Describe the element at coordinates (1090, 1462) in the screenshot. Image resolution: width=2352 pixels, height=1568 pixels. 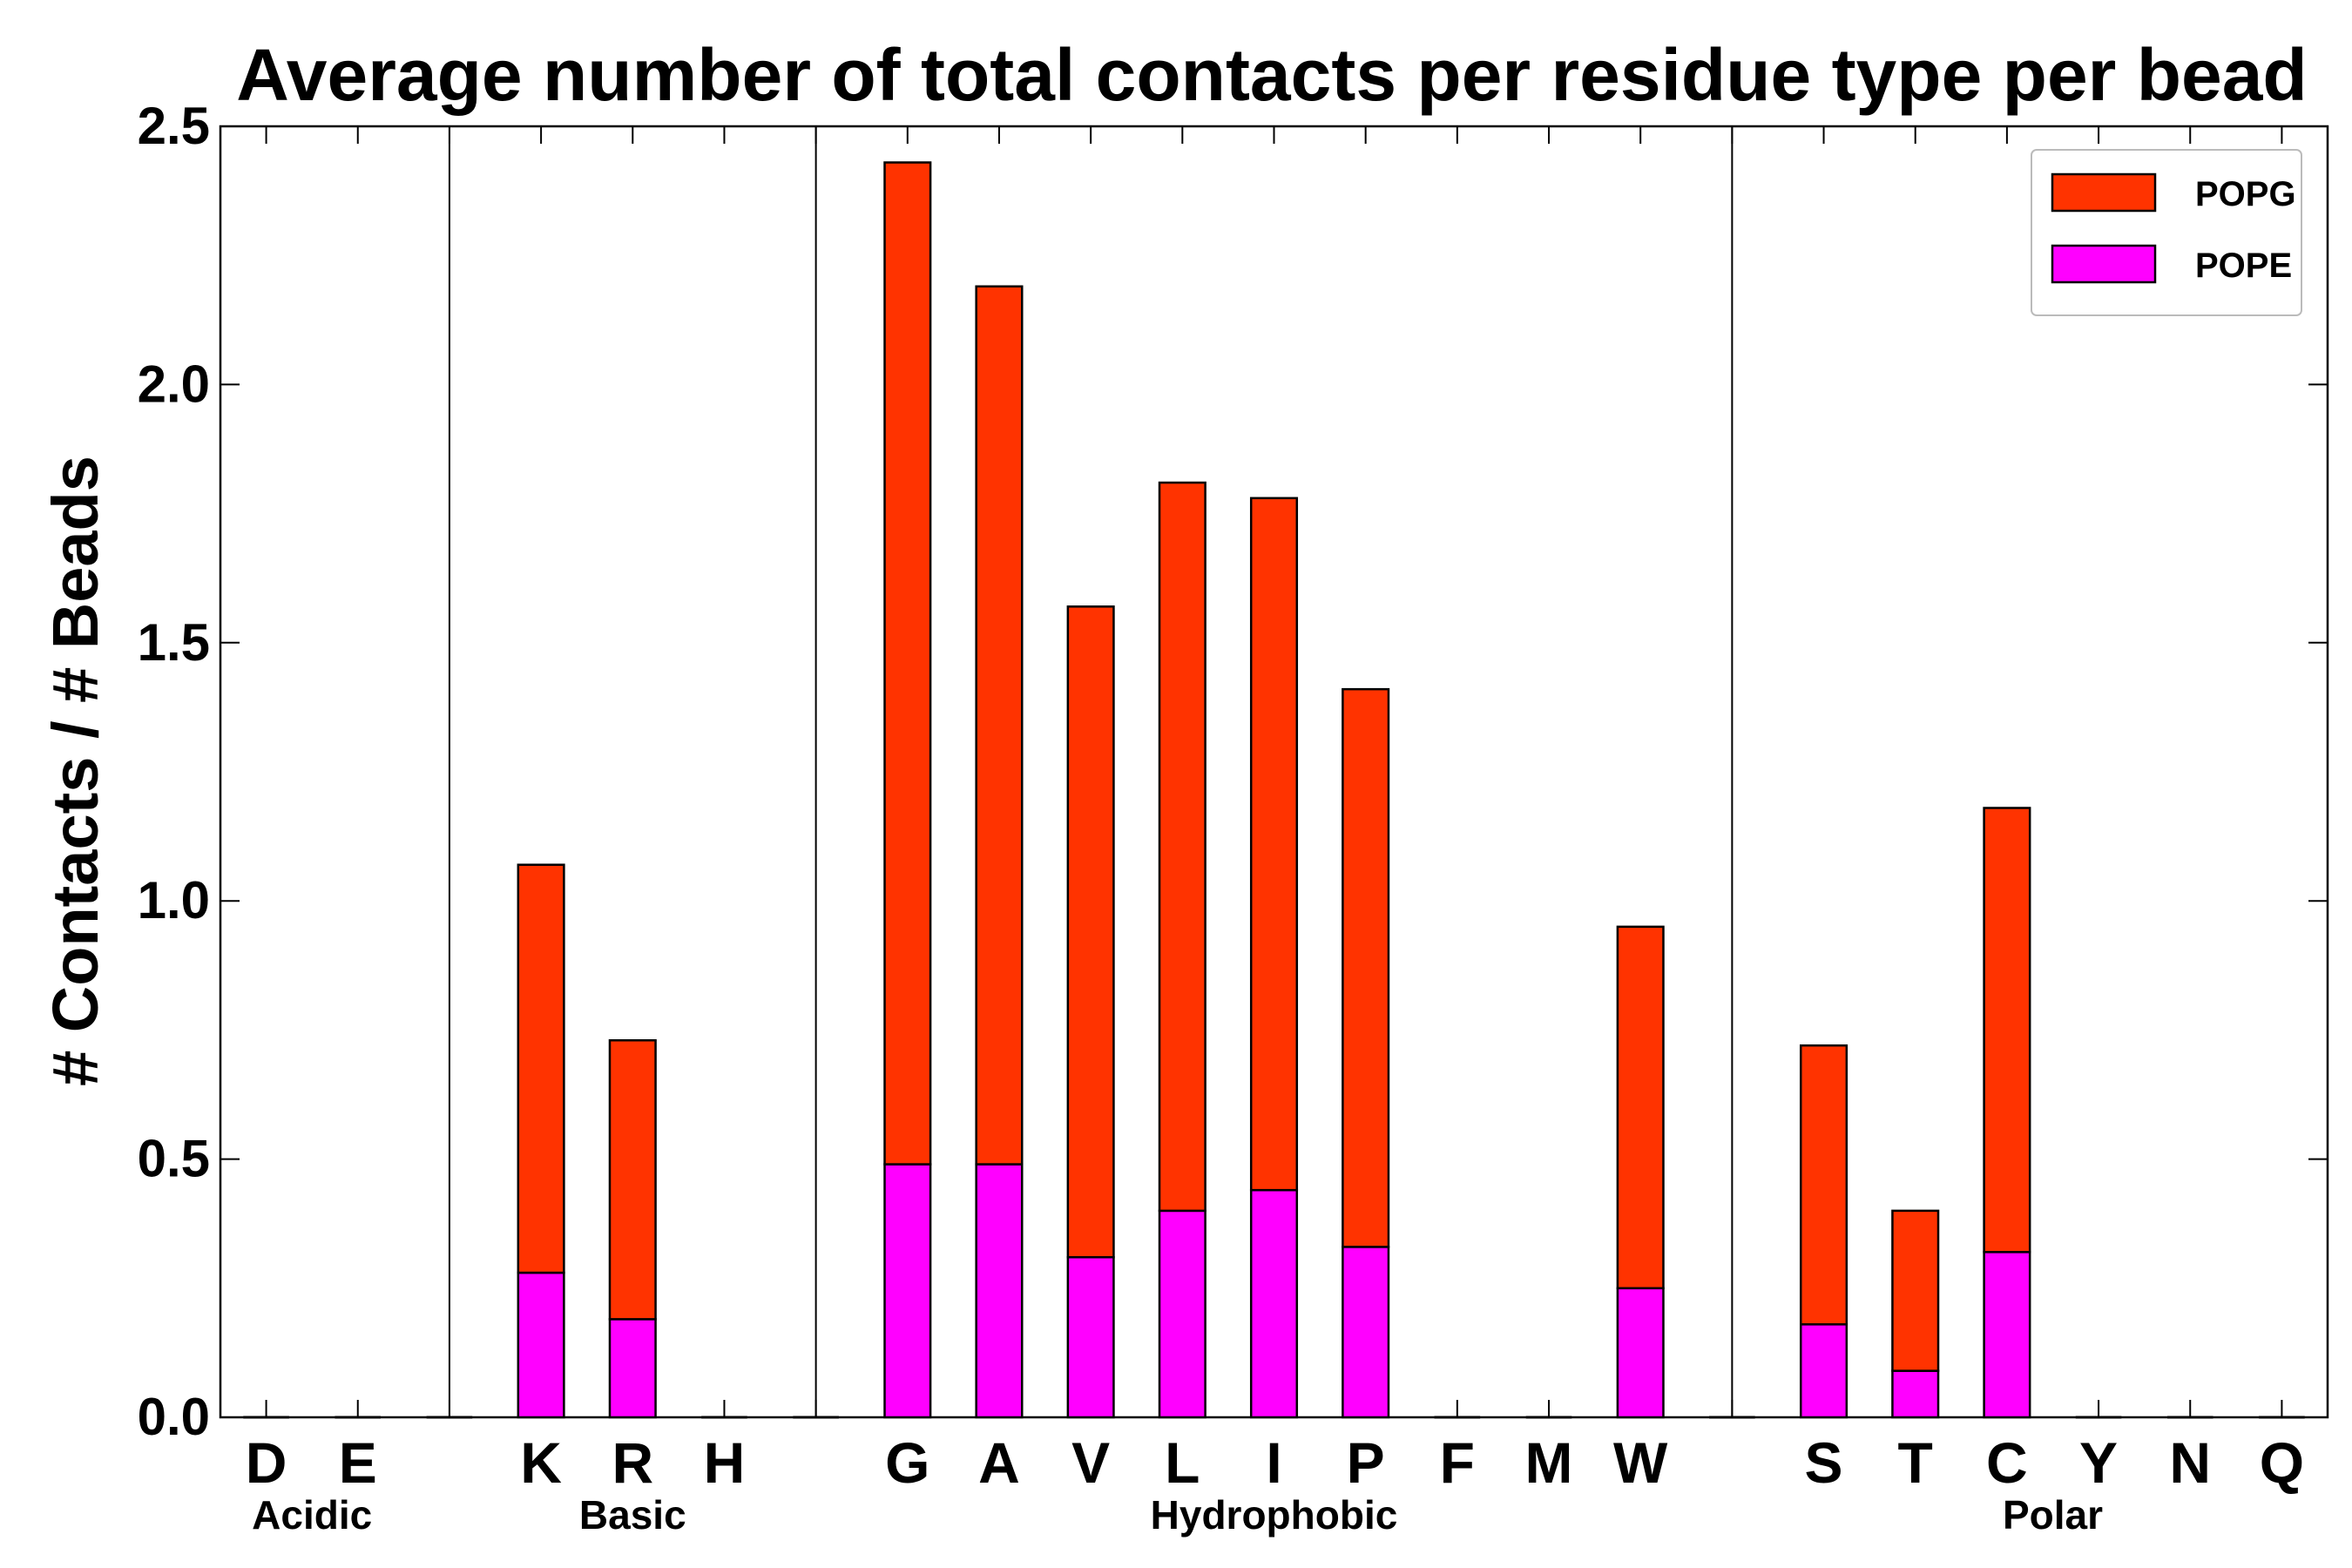
I see `x-tick-label-V: V` at that location.